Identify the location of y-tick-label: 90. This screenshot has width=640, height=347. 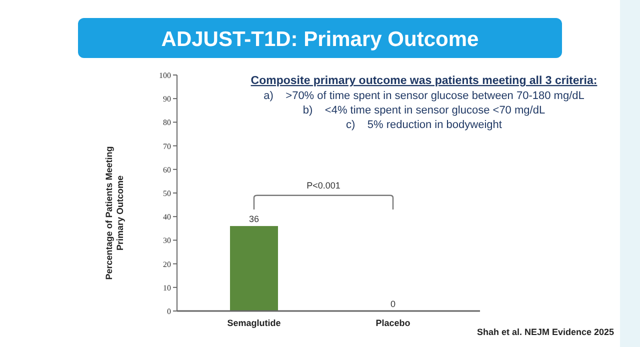
(167, 99).